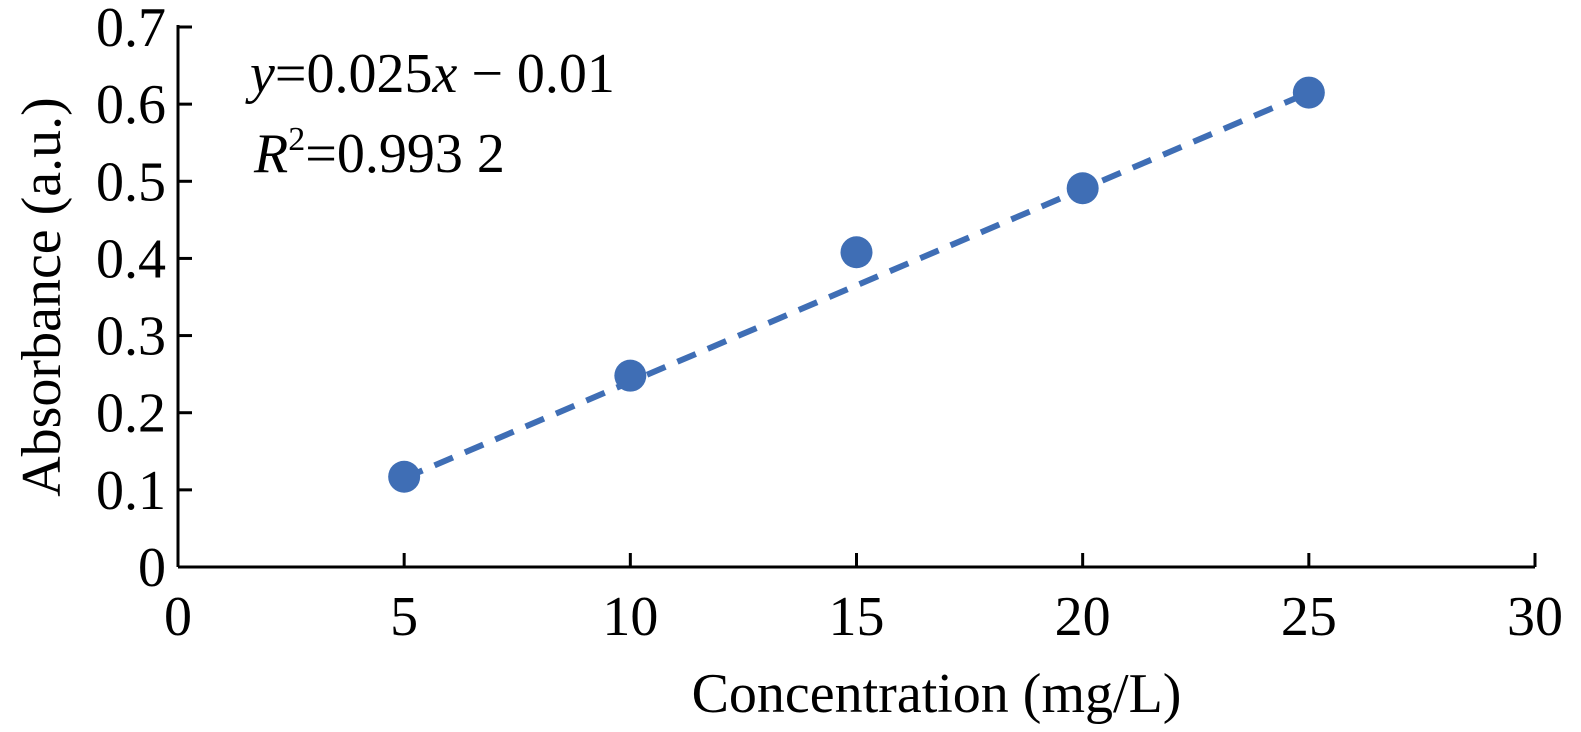  I want to click on y-tick-label: 0.5, so click(131, 182).